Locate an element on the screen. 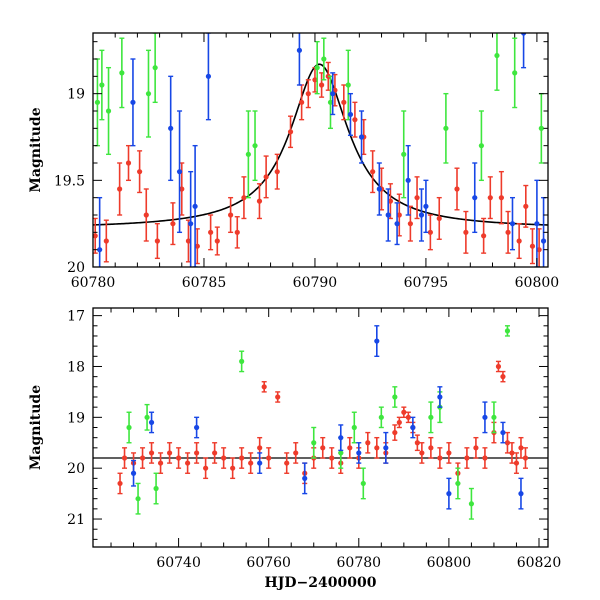  x-tick-label: 60780 is located at coordinates (359, 563).